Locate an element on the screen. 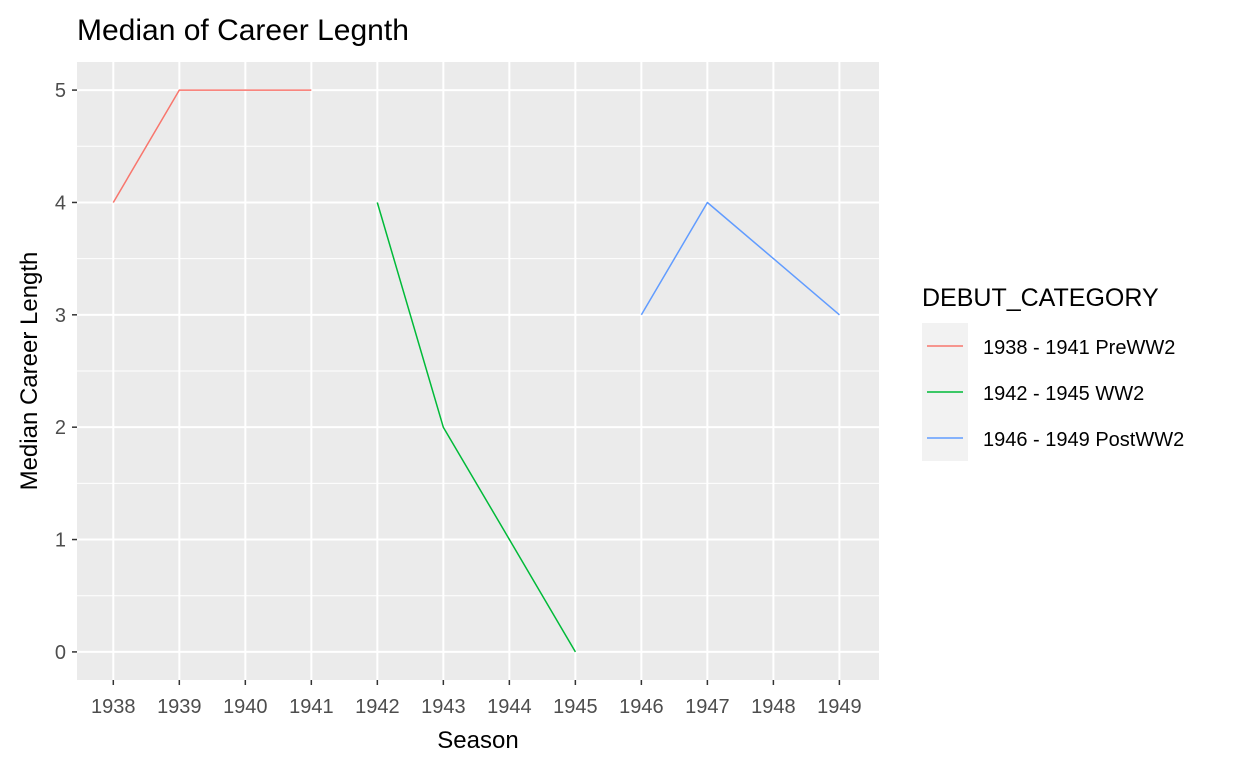 The width and height of the screenshot is (1248, 768). x-tick-label: 1946 is located at coordinates (641, 707).